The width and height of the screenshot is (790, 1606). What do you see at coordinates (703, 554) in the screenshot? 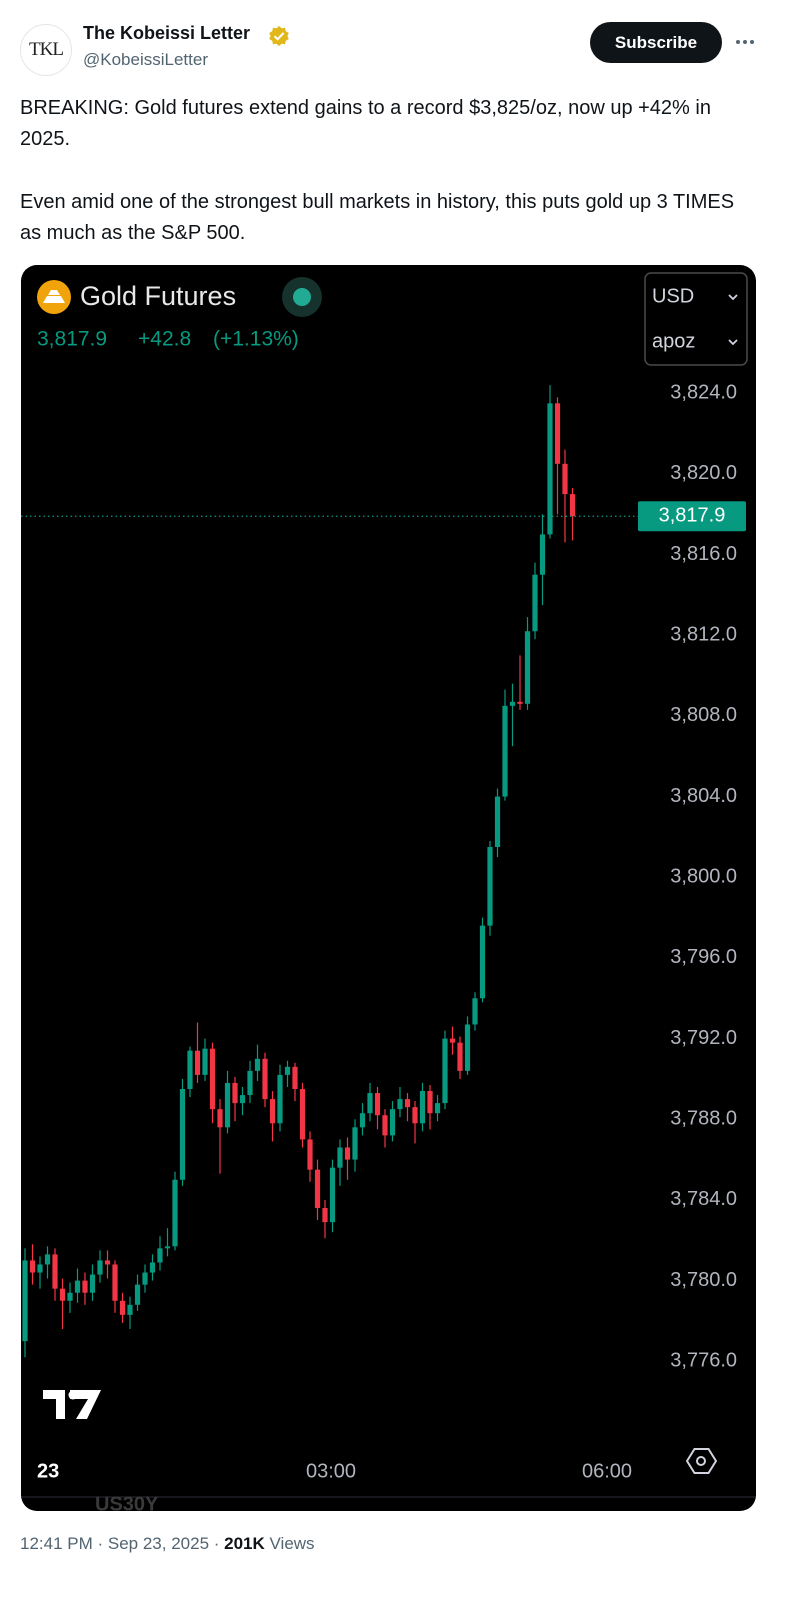
I see `y-tick-label: 3,816.0` at bounding box center [703, 554].